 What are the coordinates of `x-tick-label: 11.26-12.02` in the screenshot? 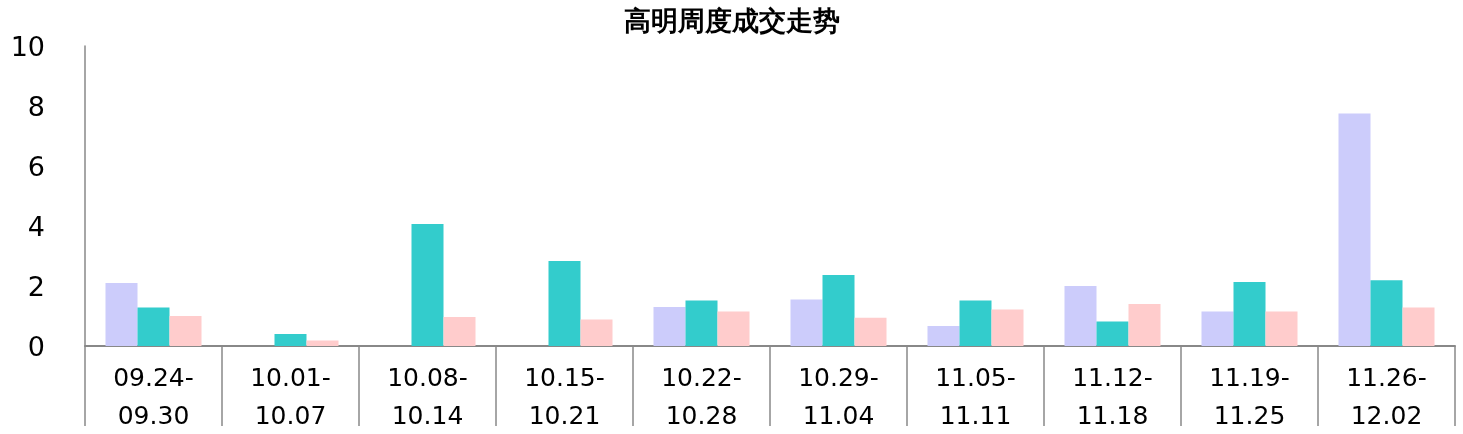 It's located at (1386, 396).